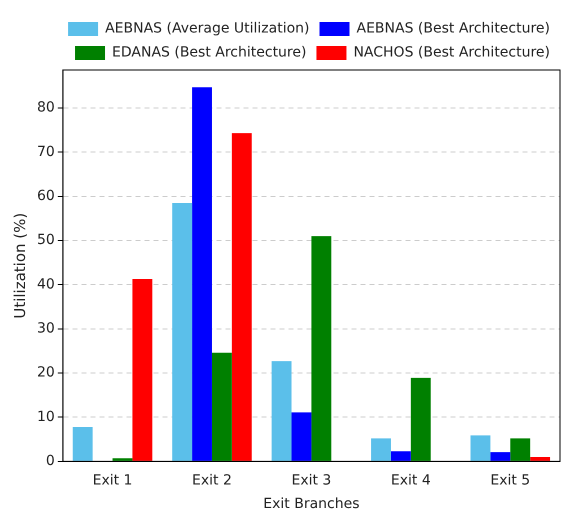  Describe the element at coordinates (311, 504) in the screenshot. I see `x-axis-title: Exit Branches` at that location.